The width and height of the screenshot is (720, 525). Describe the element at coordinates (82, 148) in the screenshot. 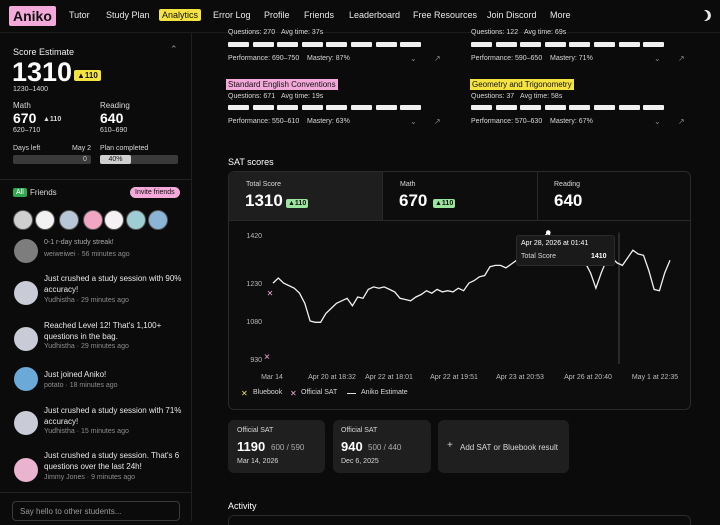

I see `days-left-date: May 2` at that location.